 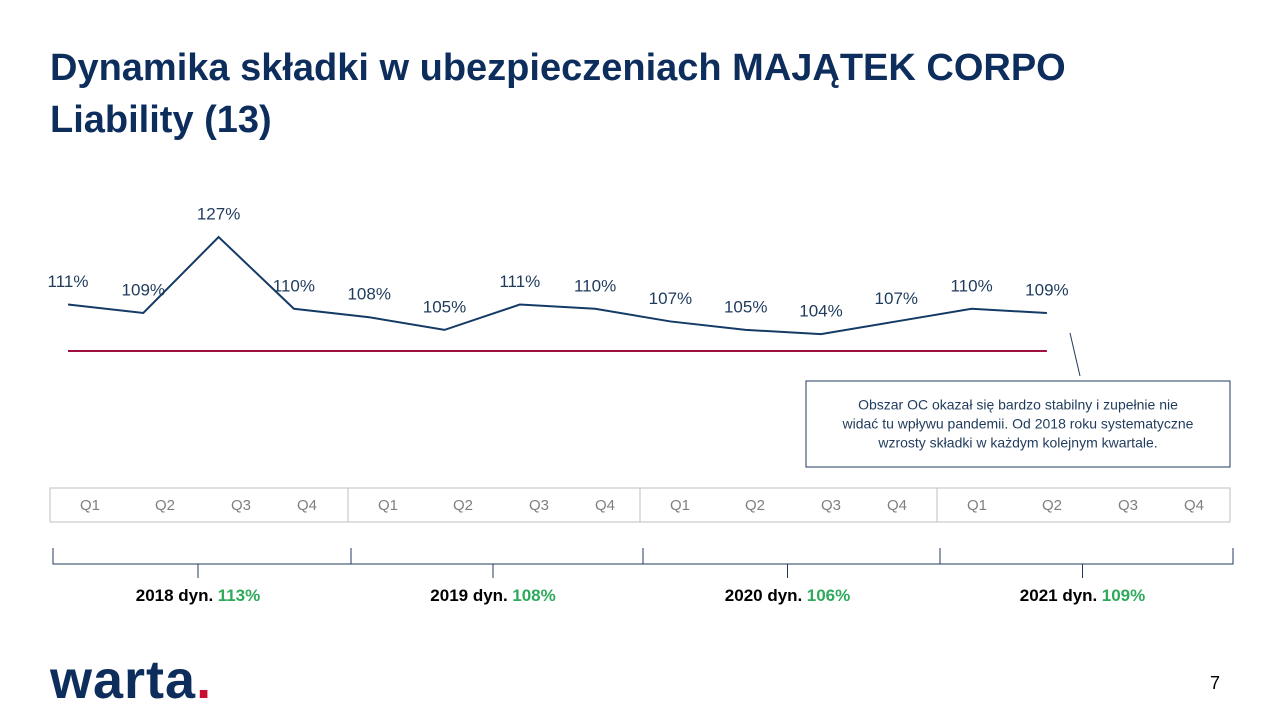 I want to click on data-label: 127%, so click(x=218, y=213).